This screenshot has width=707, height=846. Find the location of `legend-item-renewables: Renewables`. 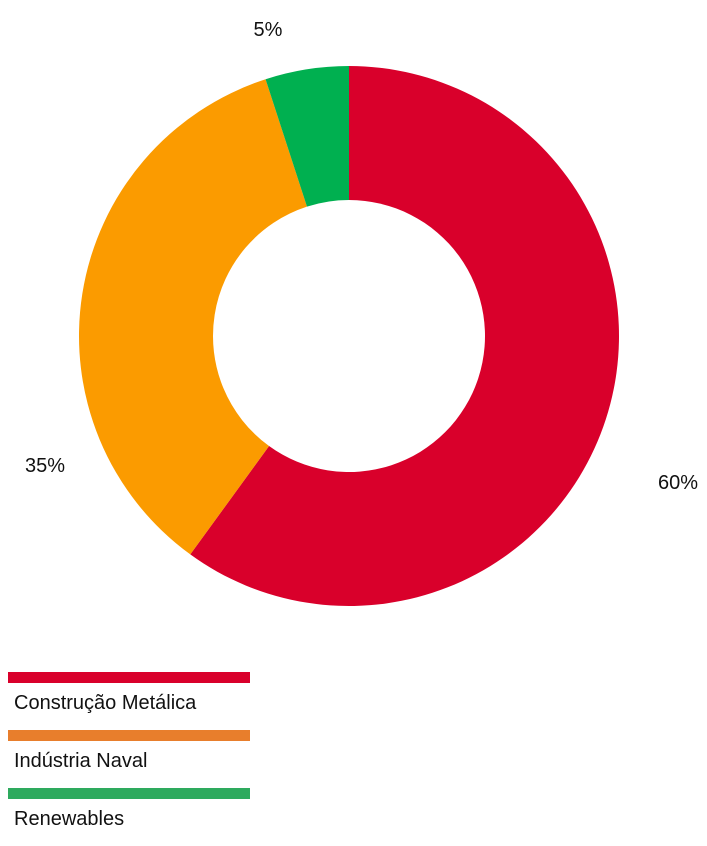

legend-item-renewables: Renewables is located at coordinates (133, 817).